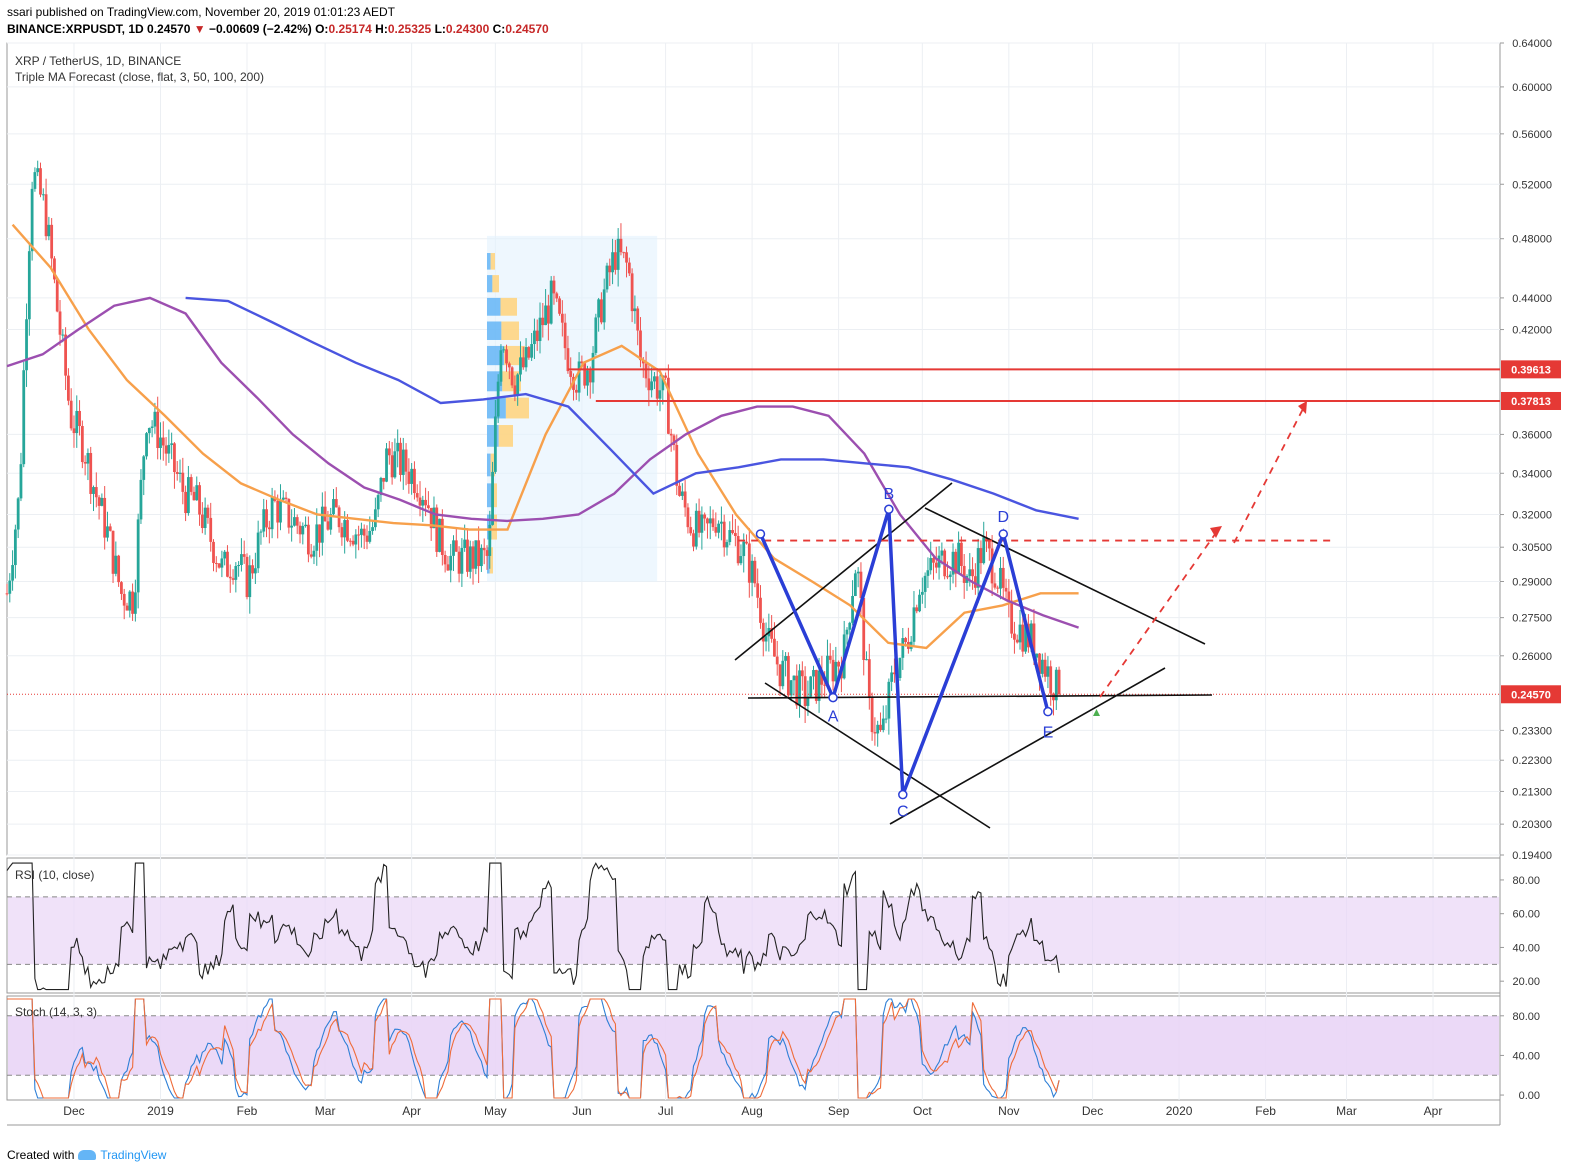  I want to click on xabcde-pattern, so click(904, 652).